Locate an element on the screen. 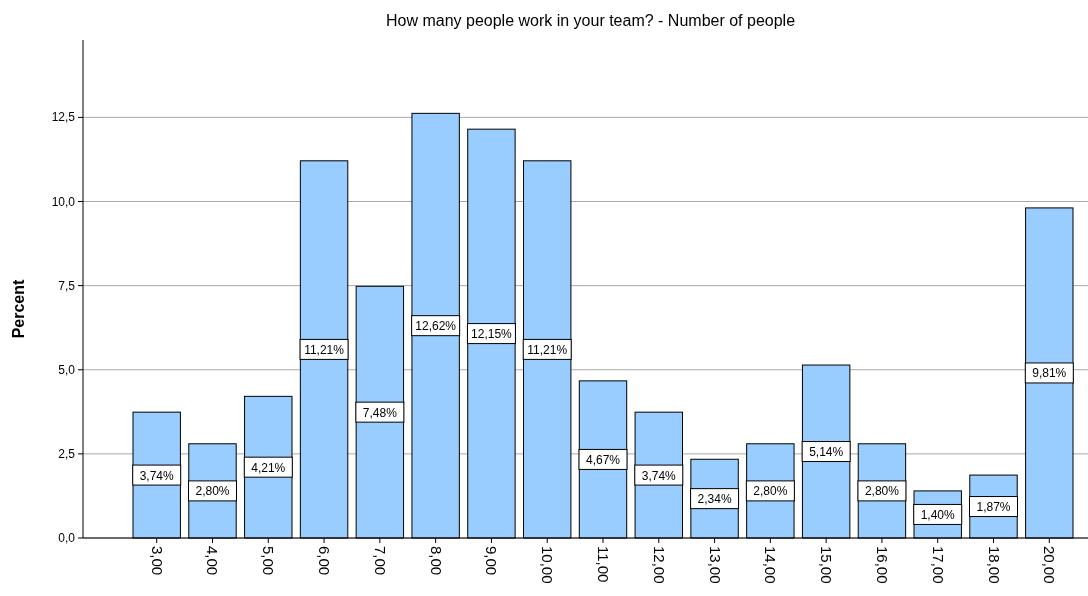 The image size is (1088, 596). x-tick-label: 10,00 is located at coordinates (548, 565).